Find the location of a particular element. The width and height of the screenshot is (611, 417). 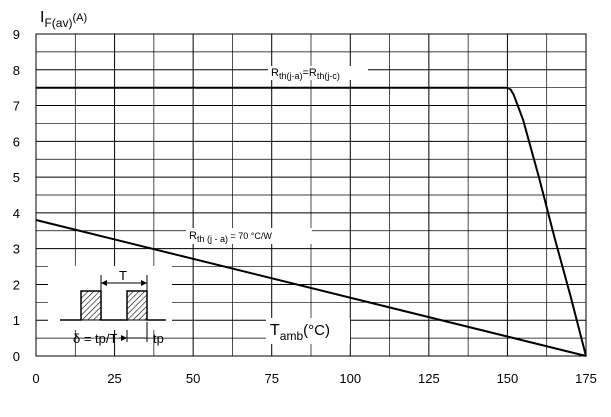

y-tick-label: 5 is located at coordinates (16, 177).